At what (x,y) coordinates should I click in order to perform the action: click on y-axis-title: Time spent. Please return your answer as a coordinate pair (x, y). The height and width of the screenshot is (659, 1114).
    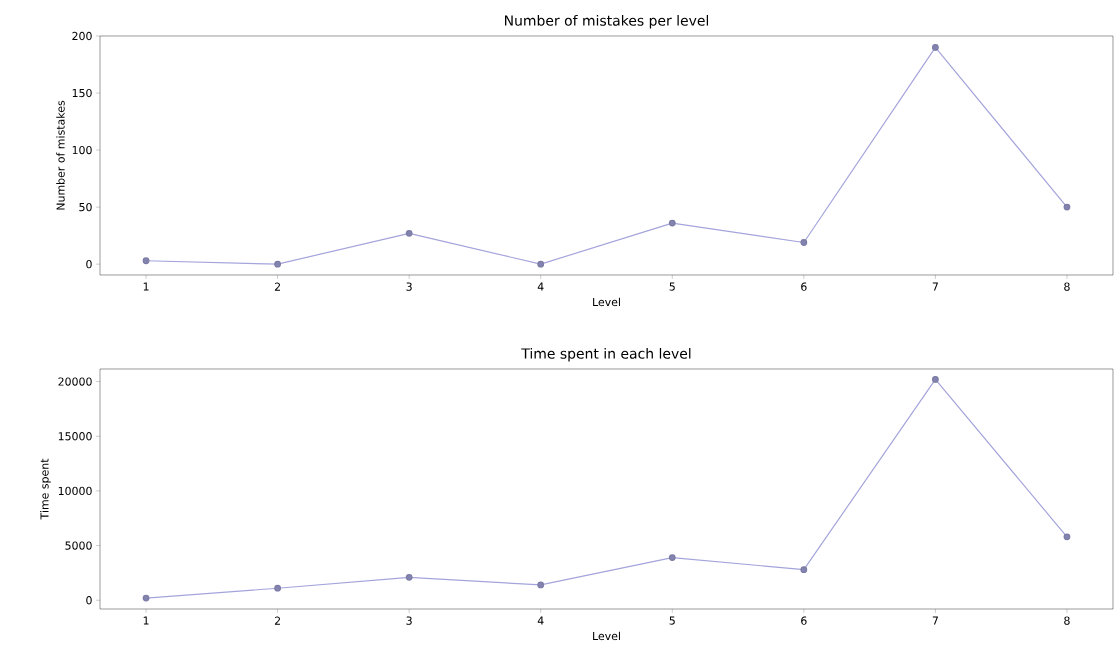
    Looking at the image, I should click on (45, 489).